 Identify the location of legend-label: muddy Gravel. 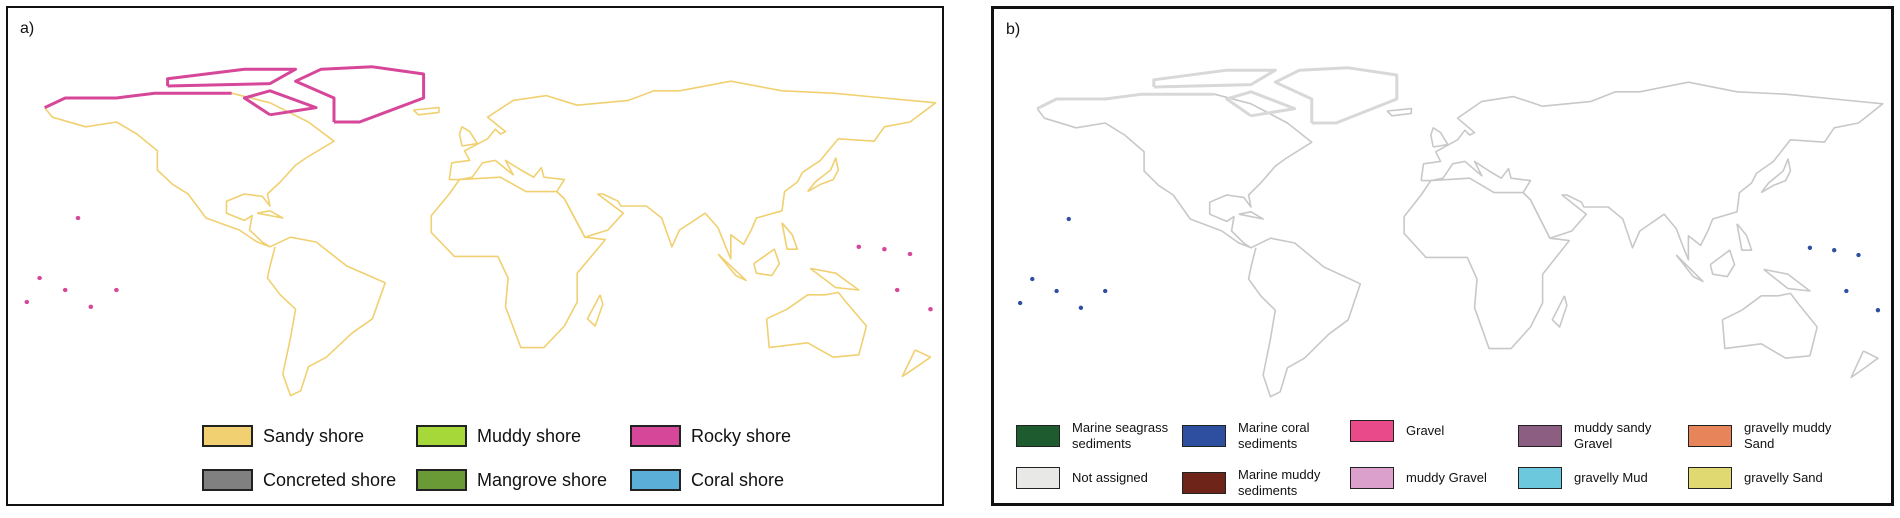
(1446, 477).